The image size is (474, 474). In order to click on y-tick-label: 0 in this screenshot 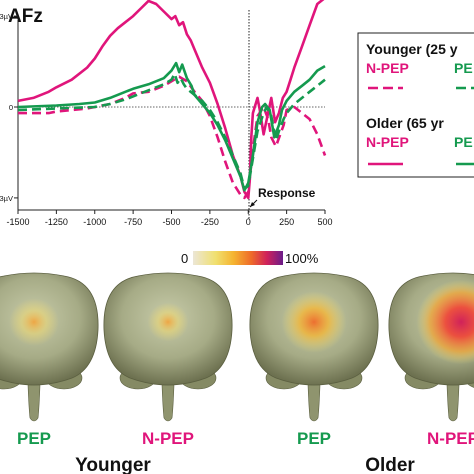, I will do `click(11, 107)`.